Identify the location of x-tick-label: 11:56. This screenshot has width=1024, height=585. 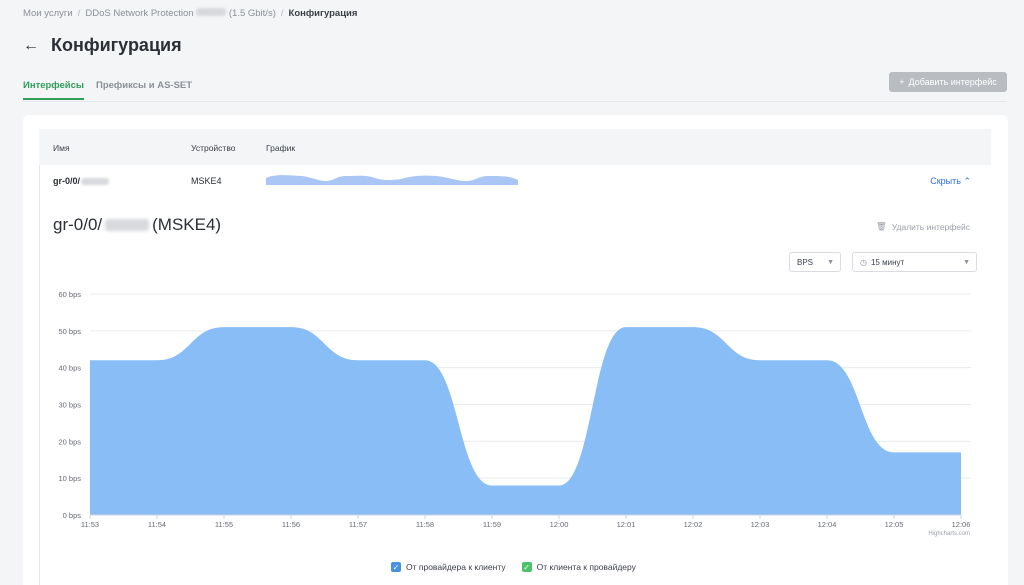
(291, 524).